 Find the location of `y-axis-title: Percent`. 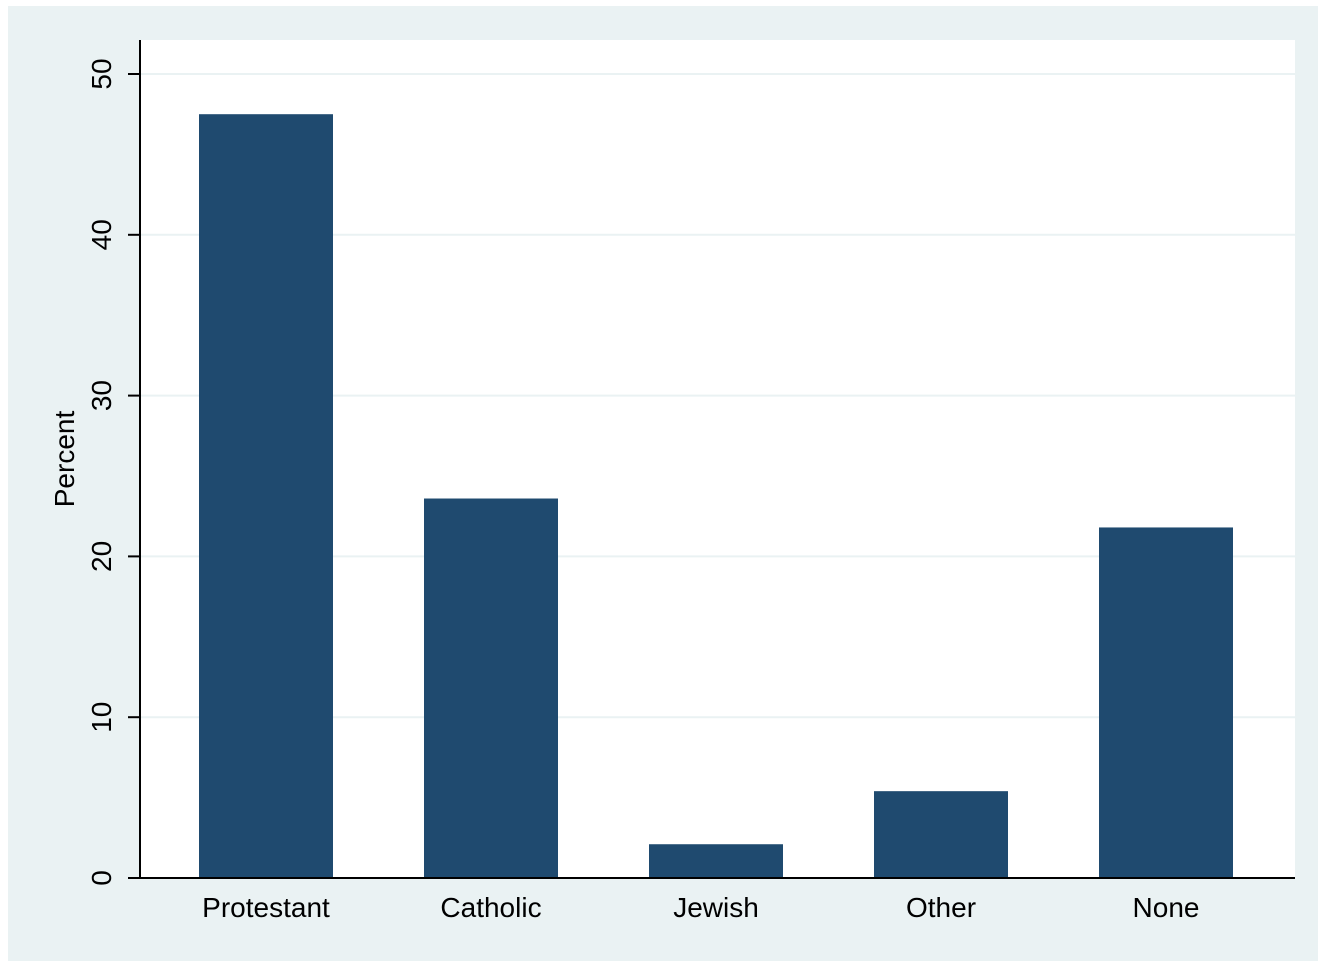

y-axis-title: Percent is located at coordinates (64, 459).